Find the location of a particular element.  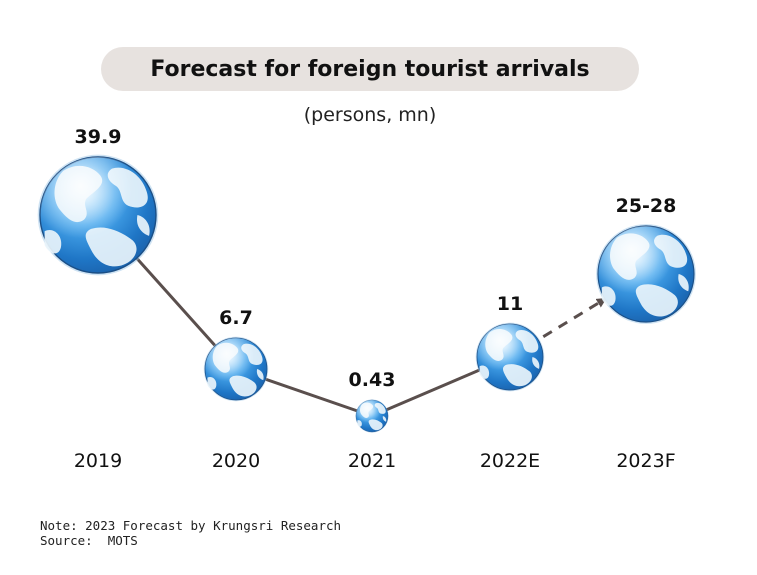

source-text: Source: MOTS is located at coordinates (89, 540).